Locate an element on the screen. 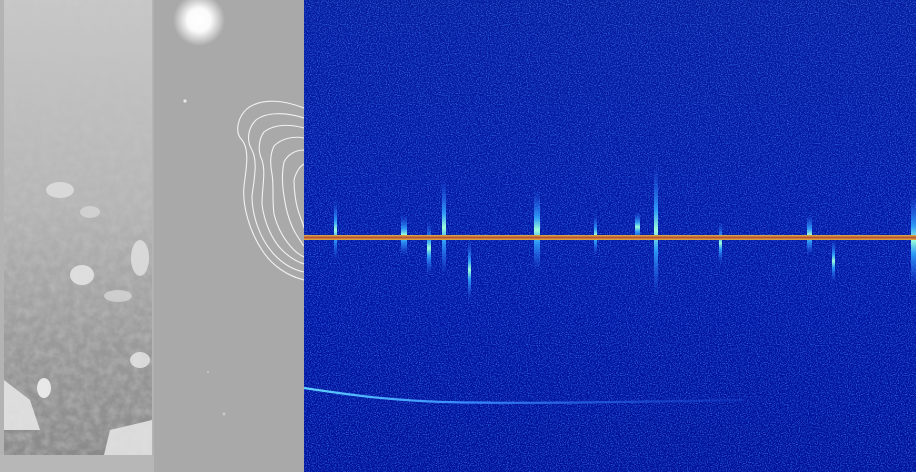  bright-spot is located at coordinates (199, 23).